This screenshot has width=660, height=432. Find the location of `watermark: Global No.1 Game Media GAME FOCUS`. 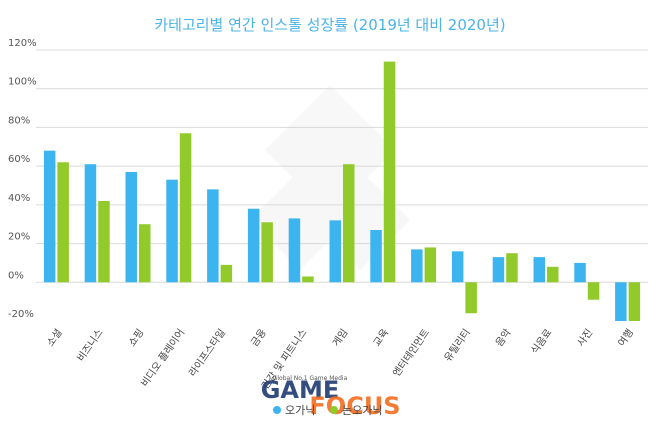

watermark: Global No.1 Game Media GAME FOCUS is located at coordinates (331, 397).